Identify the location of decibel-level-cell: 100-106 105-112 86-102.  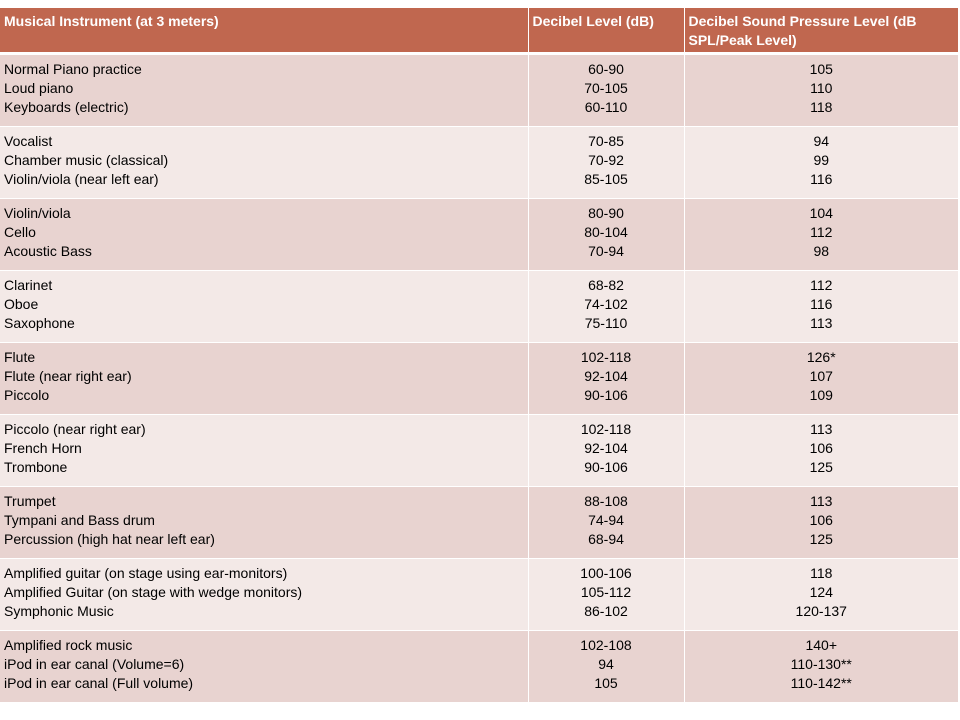
(606, 594).